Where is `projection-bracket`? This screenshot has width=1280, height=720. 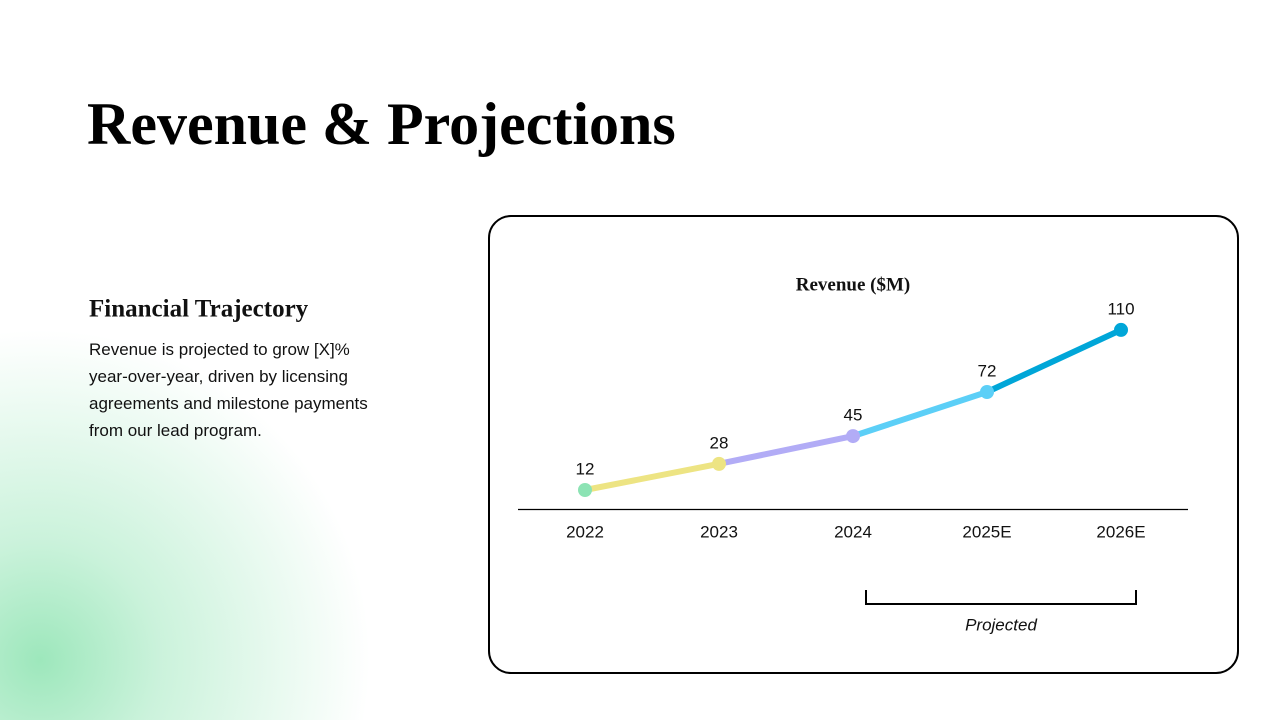
projection-bracket is located at coordinates (1001, 597).